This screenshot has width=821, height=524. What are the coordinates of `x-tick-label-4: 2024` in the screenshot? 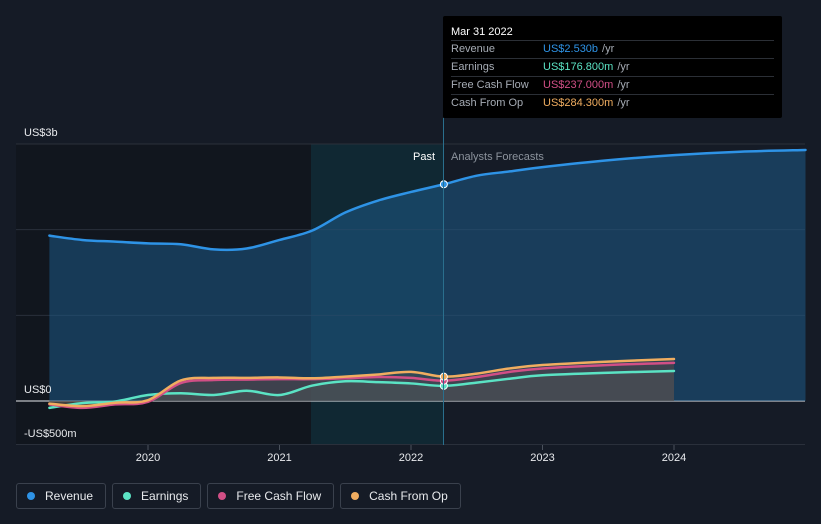 It's located at (674, 458).